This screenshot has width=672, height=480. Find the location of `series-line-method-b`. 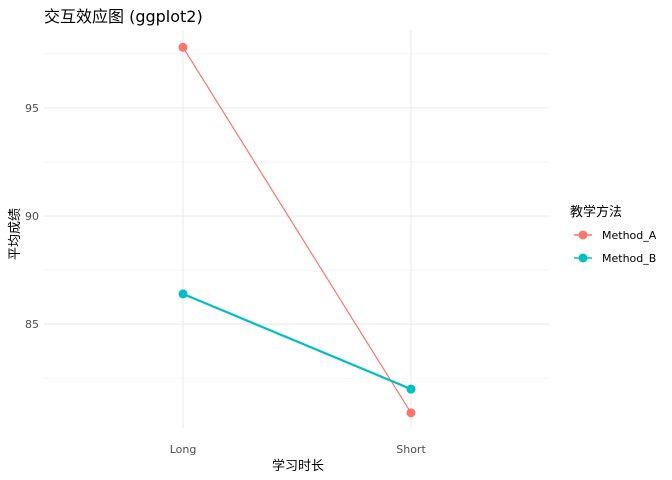

series-line-method-b is located at coordinates (297, 341).